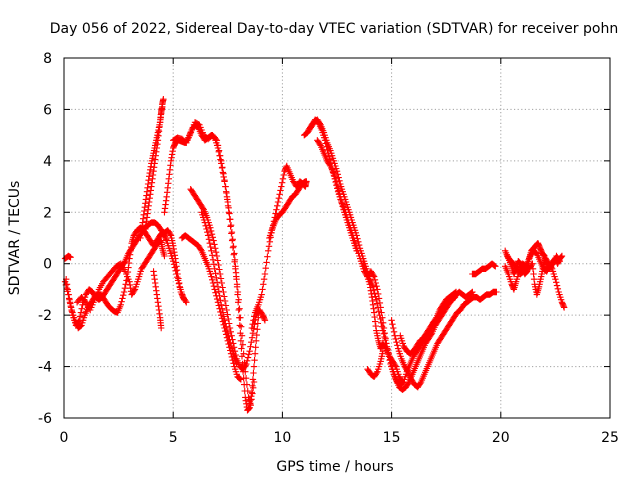 The width and height of the screenshot is (640, 480). Describe the element at coordinates (501, 438) in the screenshot. I see `x-tick-label: 20` at that location.